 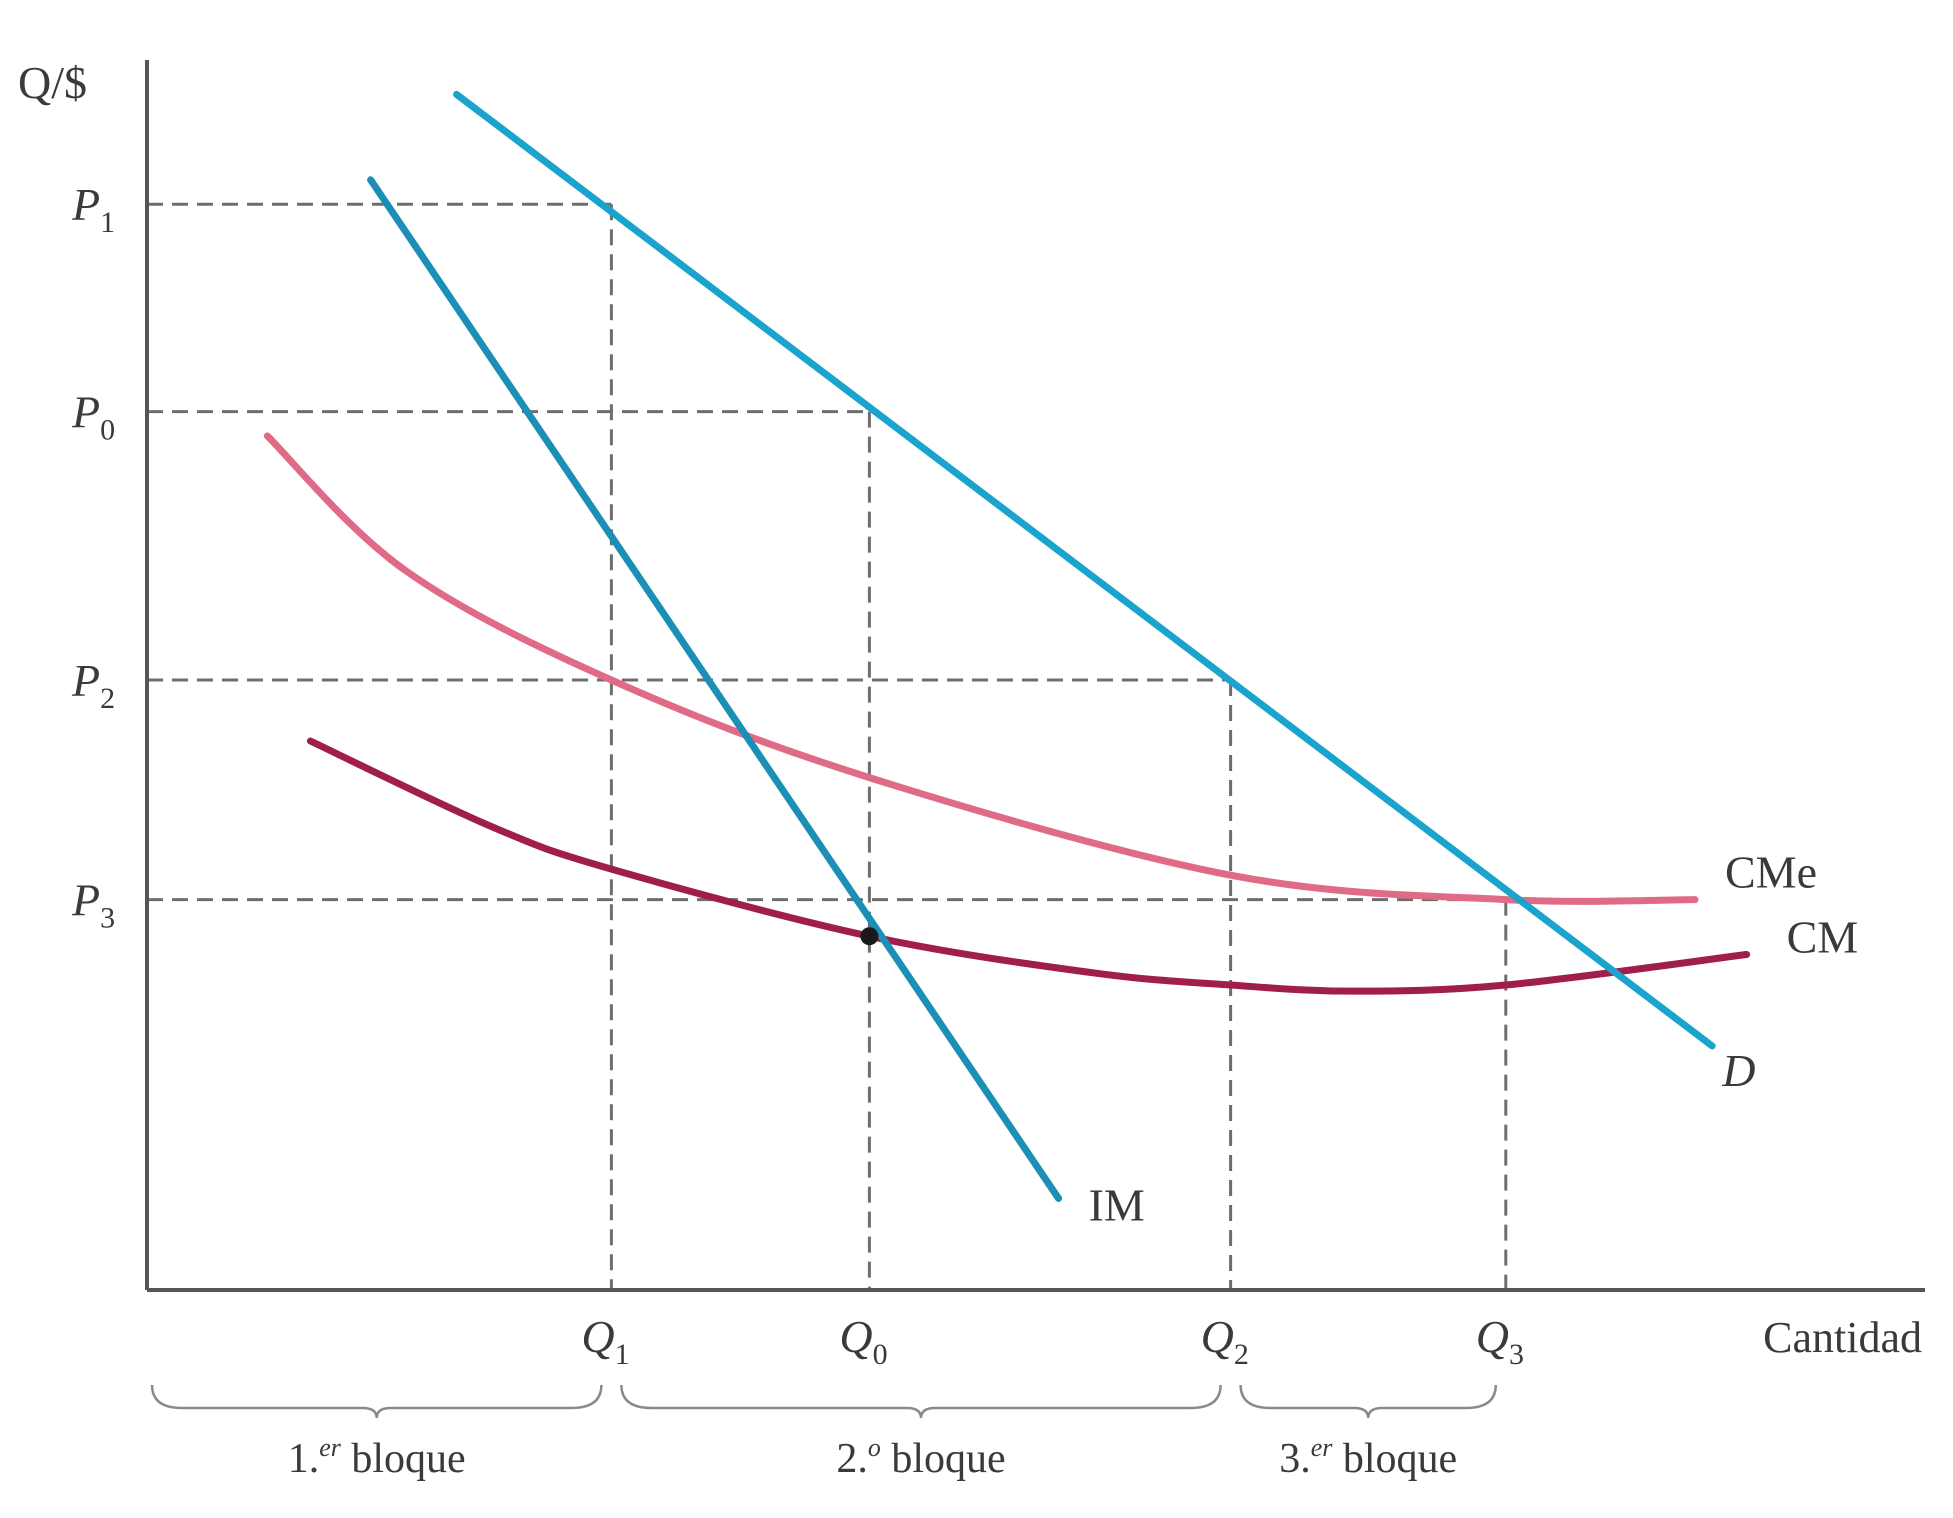 What do you see at coordinates (1117, 1205) in the screenshot?
I see `series-label-im: IM` at bounding box center [1117, 1205].